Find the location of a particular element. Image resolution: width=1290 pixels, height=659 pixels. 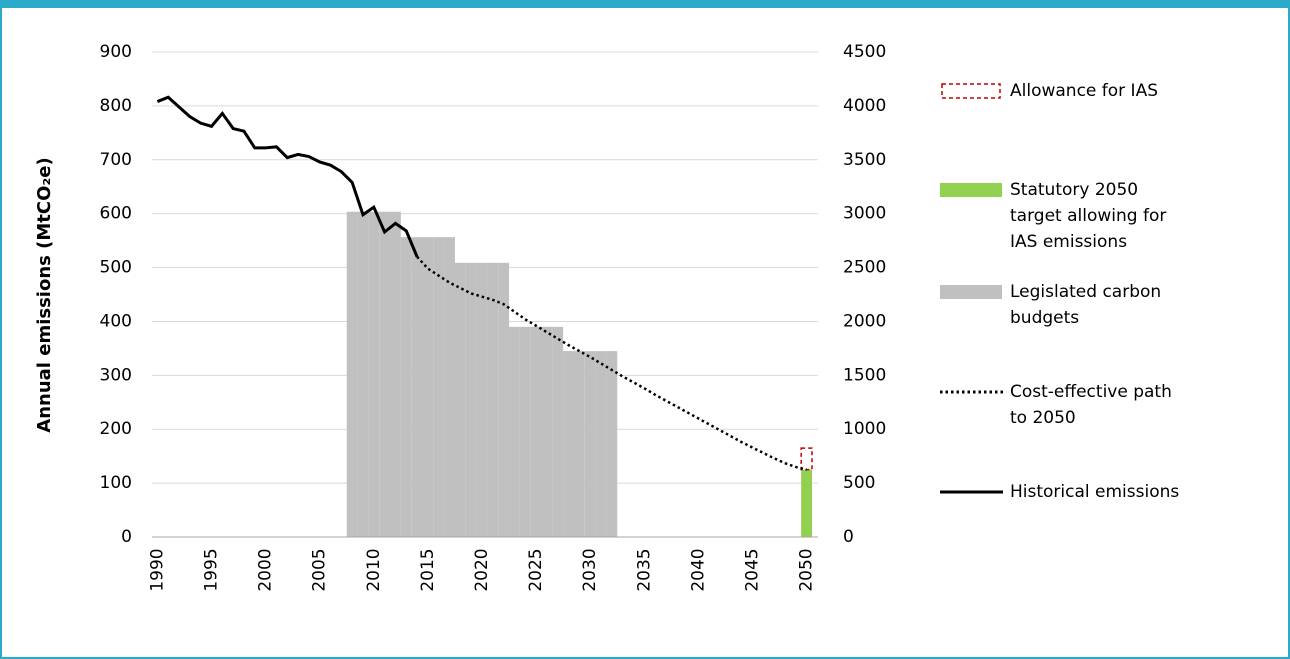

x-tick-label: 2000 is located at coordinates (266, 569).